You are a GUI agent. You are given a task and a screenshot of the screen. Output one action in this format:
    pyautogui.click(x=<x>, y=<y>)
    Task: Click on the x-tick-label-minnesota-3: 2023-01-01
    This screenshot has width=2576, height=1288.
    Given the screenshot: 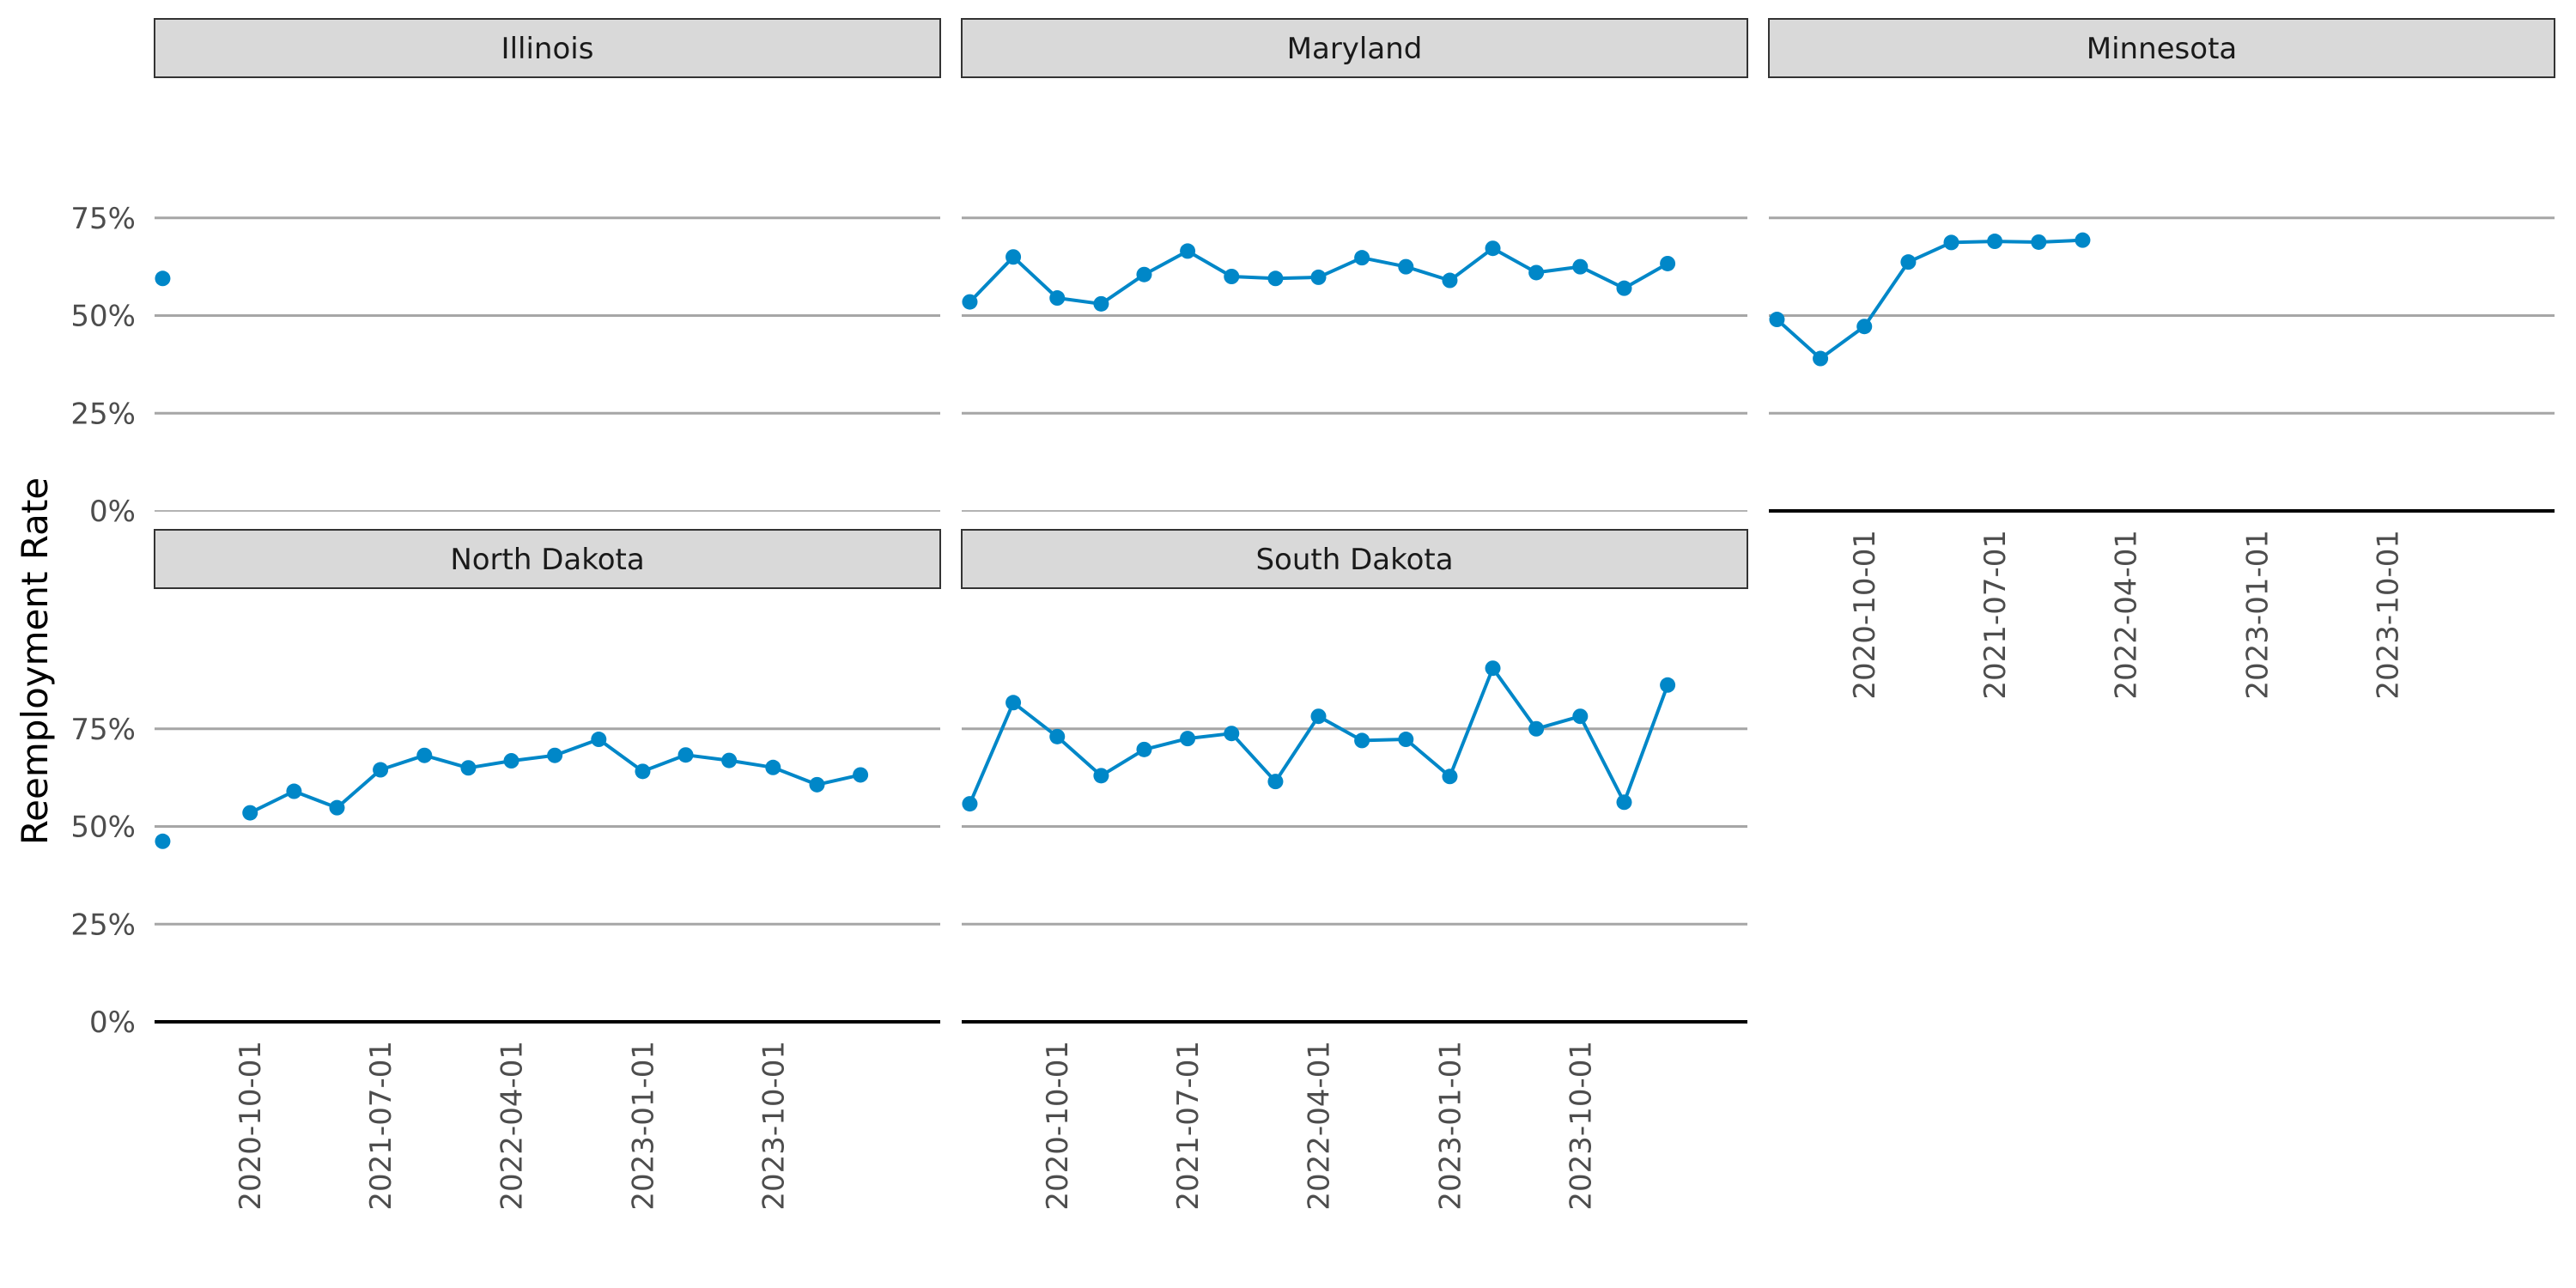 What is the action you would take?
    pyautogui.click(x=2258, y=615)
    